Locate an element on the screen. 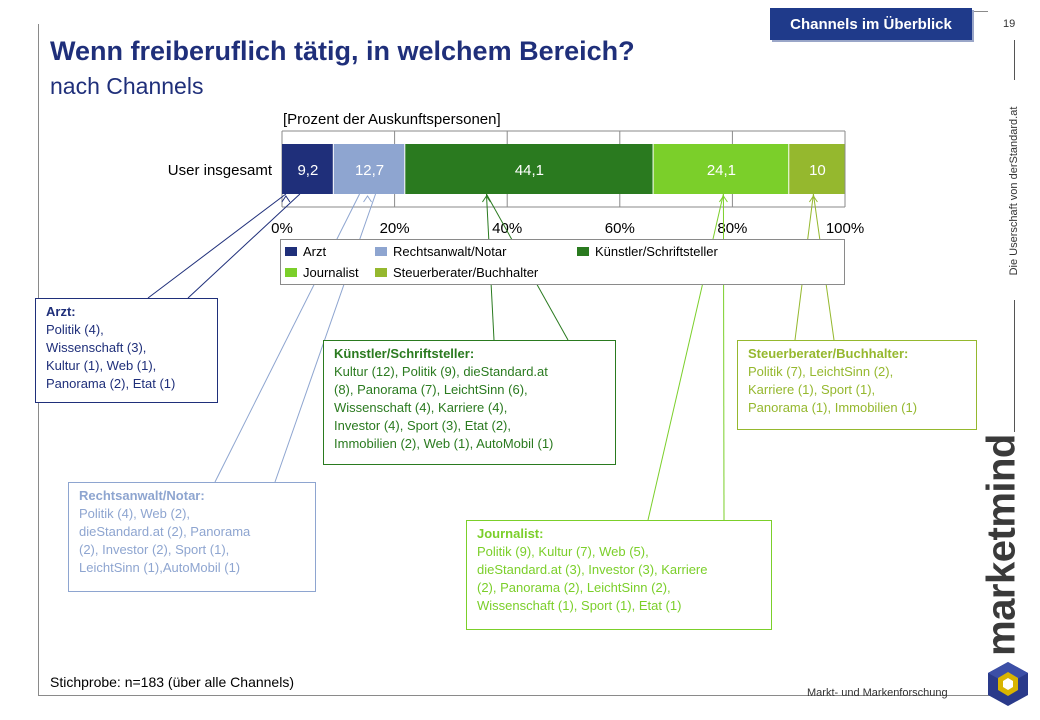 Image resolution: width=1040 pixels, height=720 pixels. callout-line: Karriere (1), Sport (1), is located at coordinates (812, 389).